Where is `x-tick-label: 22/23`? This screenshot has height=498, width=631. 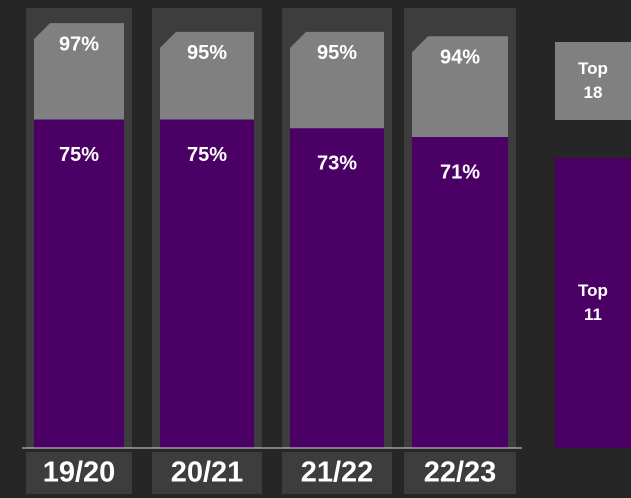
x-tick-label: 22/23 is located at coordinates (460, 473).